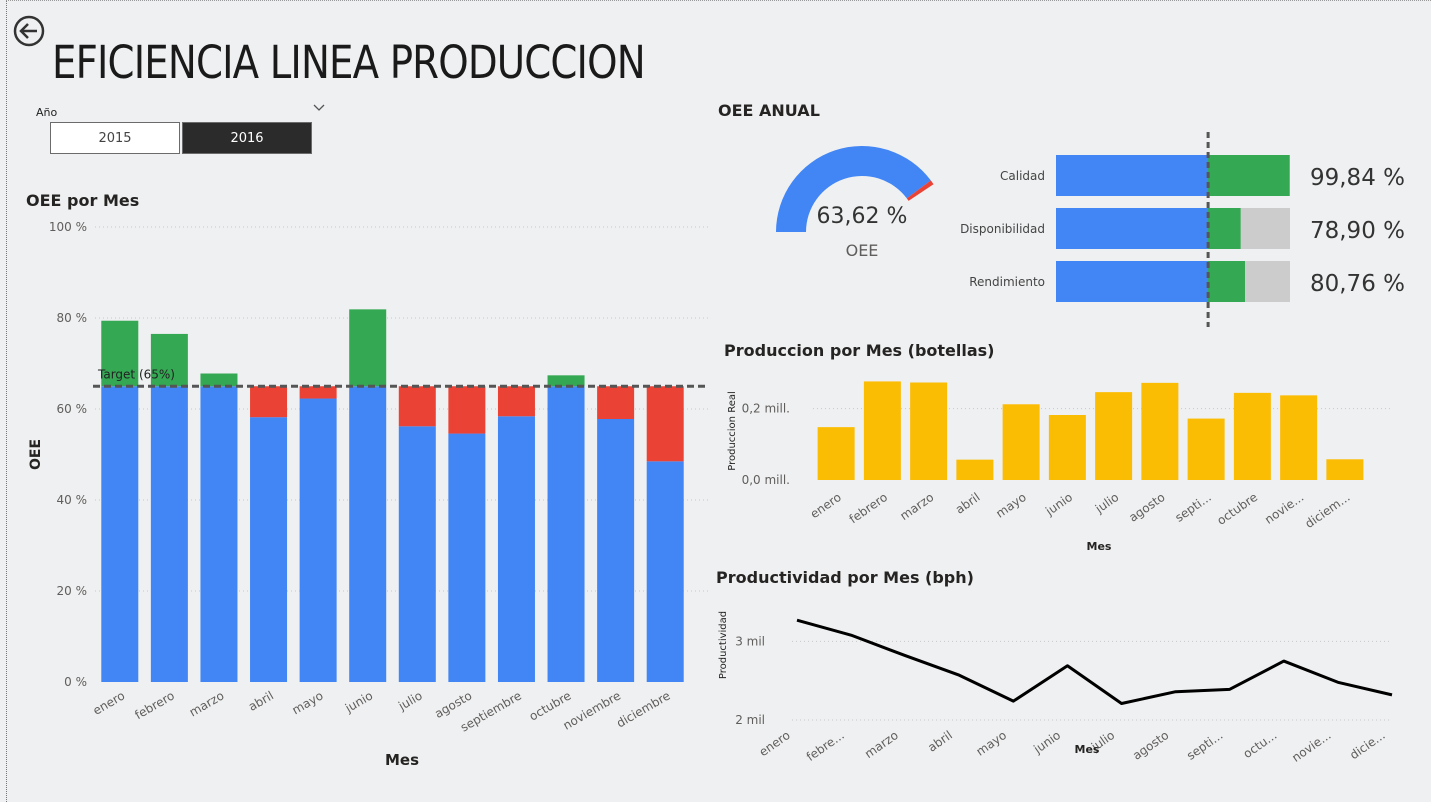  I want to click on kpi-label: Rendimiento, so click(1007, 282).